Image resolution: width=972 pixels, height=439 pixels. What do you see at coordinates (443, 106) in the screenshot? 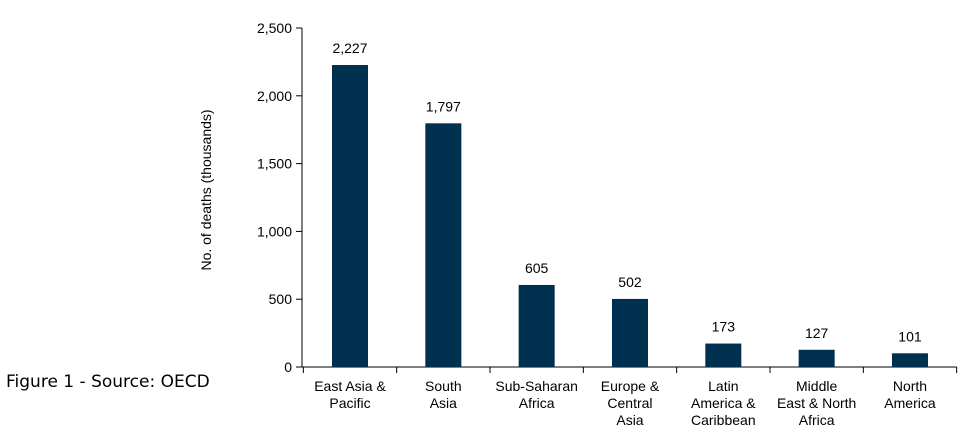
I see `bar-value-label: 1,797` at bounding box center [443, 106].